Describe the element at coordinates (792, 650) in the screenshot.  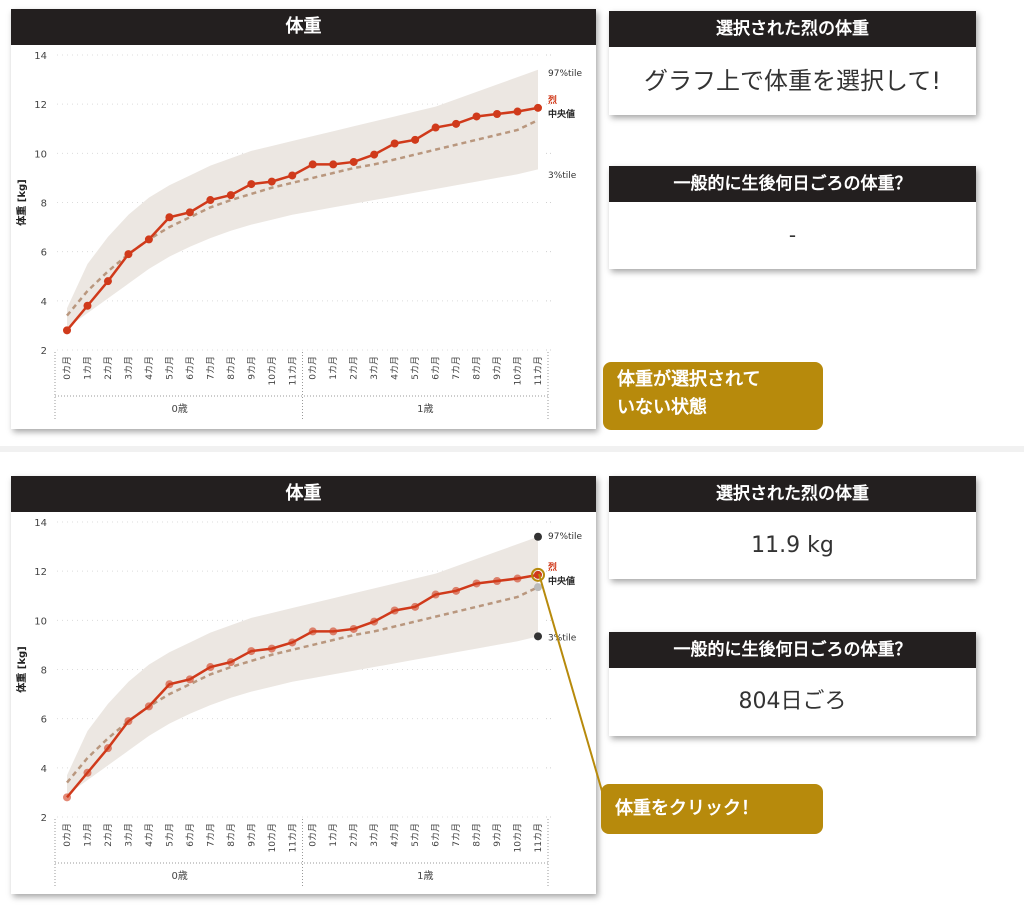
I see `general-age-header: 一般的に生後何日ごろの体重？` at that location.